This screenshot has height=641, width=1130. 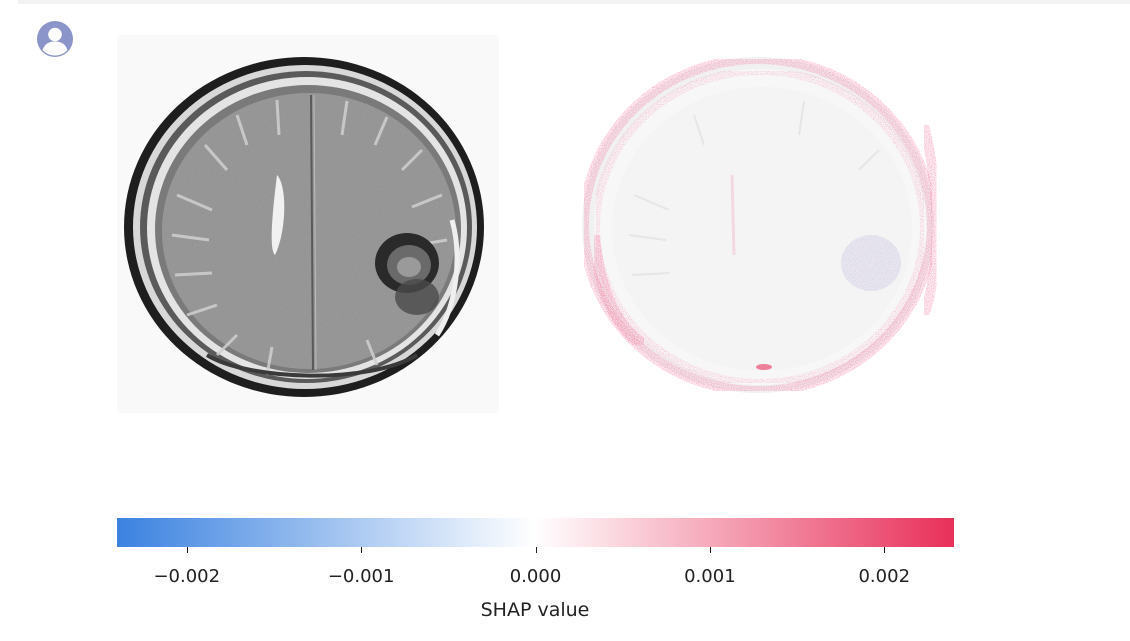 What do you see at coordinates (55, 39) in the screenshot?
I see `user-avatar-icon` at bounding box center [55, 39].